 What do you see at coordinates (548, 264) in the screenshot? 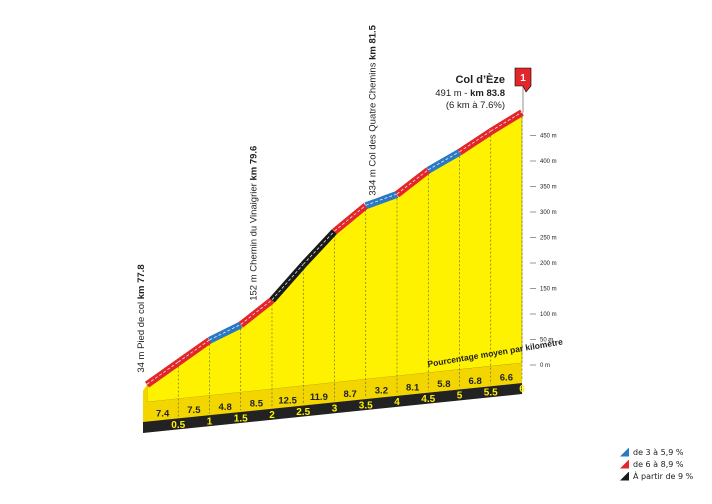
I see `y-tick-label: 200 m` at bounding box center [548, 264].